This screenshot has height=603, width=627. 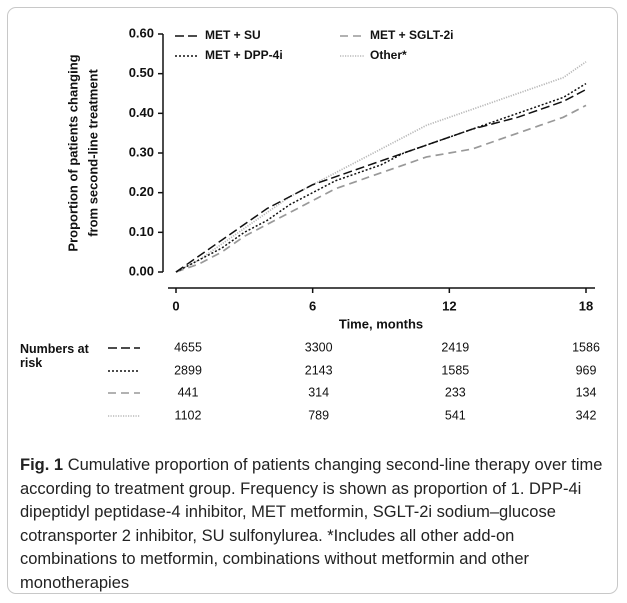 I want to click on legend-label: Other*, so click(x=388, y=55).